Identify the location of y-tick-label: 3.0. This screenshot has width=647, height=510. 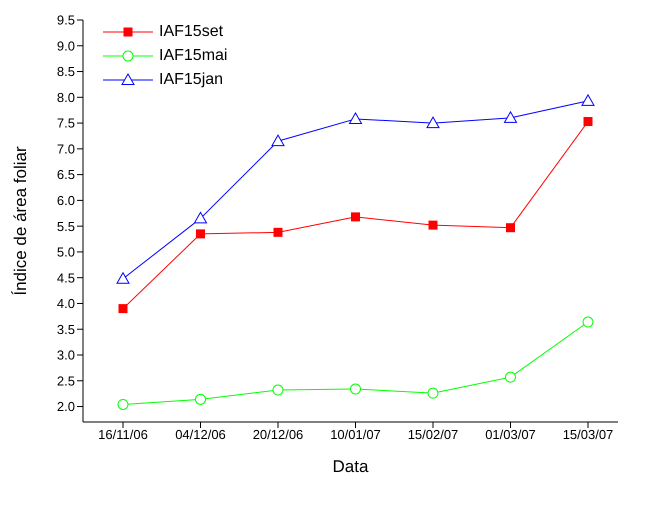
(65, 355).